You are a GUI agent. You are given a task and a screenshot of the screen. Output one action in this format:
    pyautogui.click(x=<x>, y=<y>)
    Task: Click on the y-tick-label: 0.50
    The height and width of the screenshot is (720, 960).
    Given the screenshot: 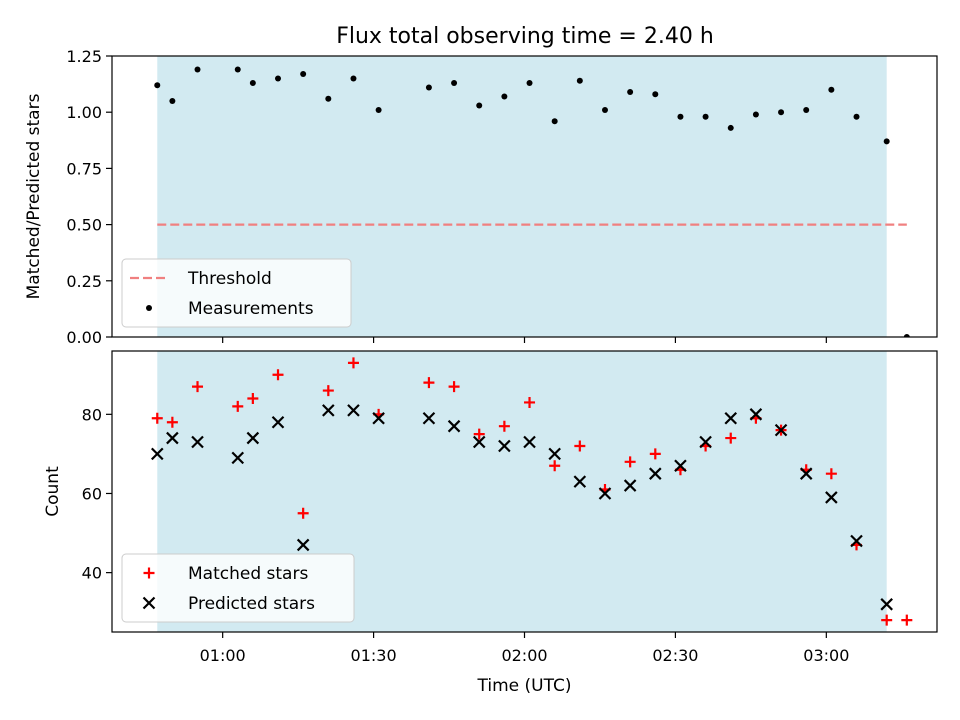 What is the action you would take?
    pyautogui.click(x=84, y=225)
    